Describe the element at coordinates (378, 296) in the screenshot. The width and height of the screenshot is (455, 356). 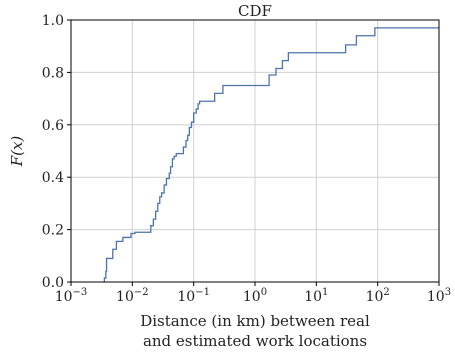
I see `x-tick-label: 10²` at that location.